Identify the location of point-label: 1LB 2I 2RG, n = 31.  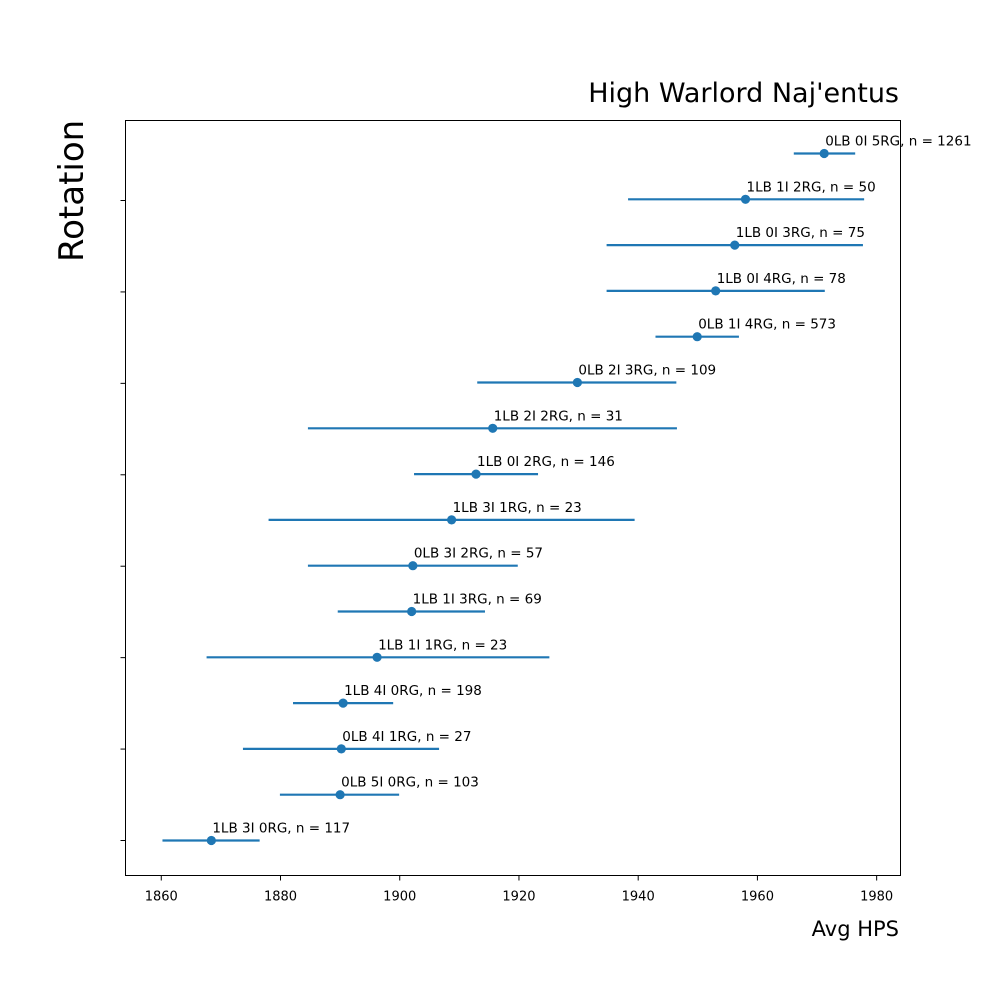
(558, 416).